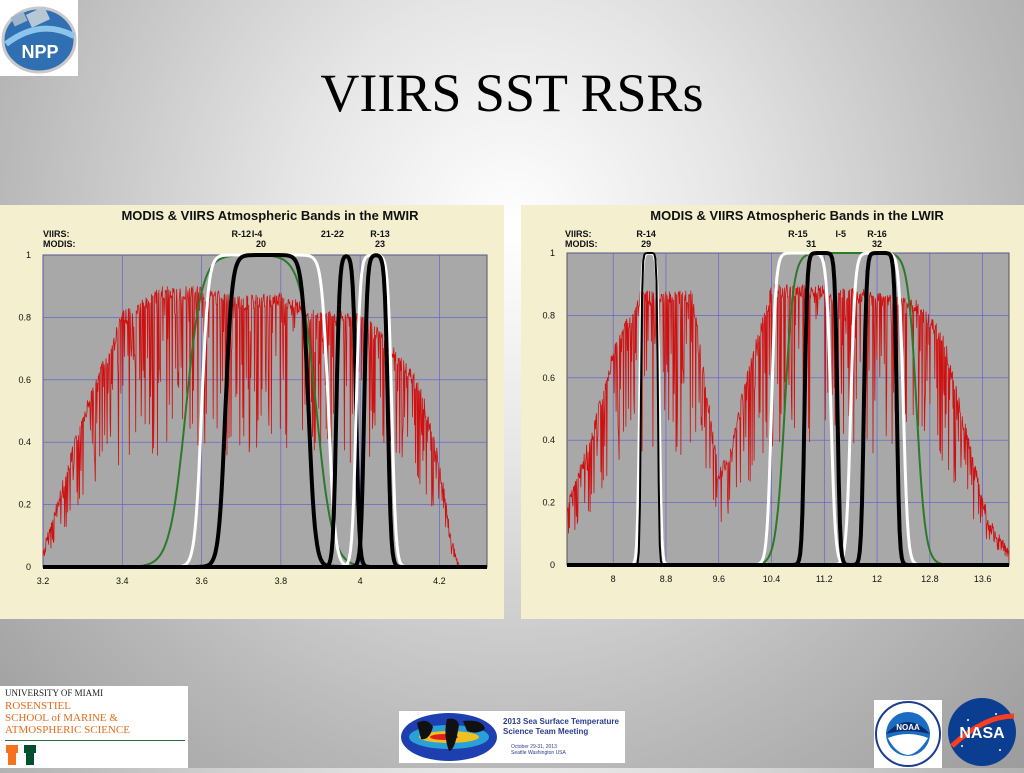 The image size is (1024, 773). I want to click on um-divider, so click(95, 740).